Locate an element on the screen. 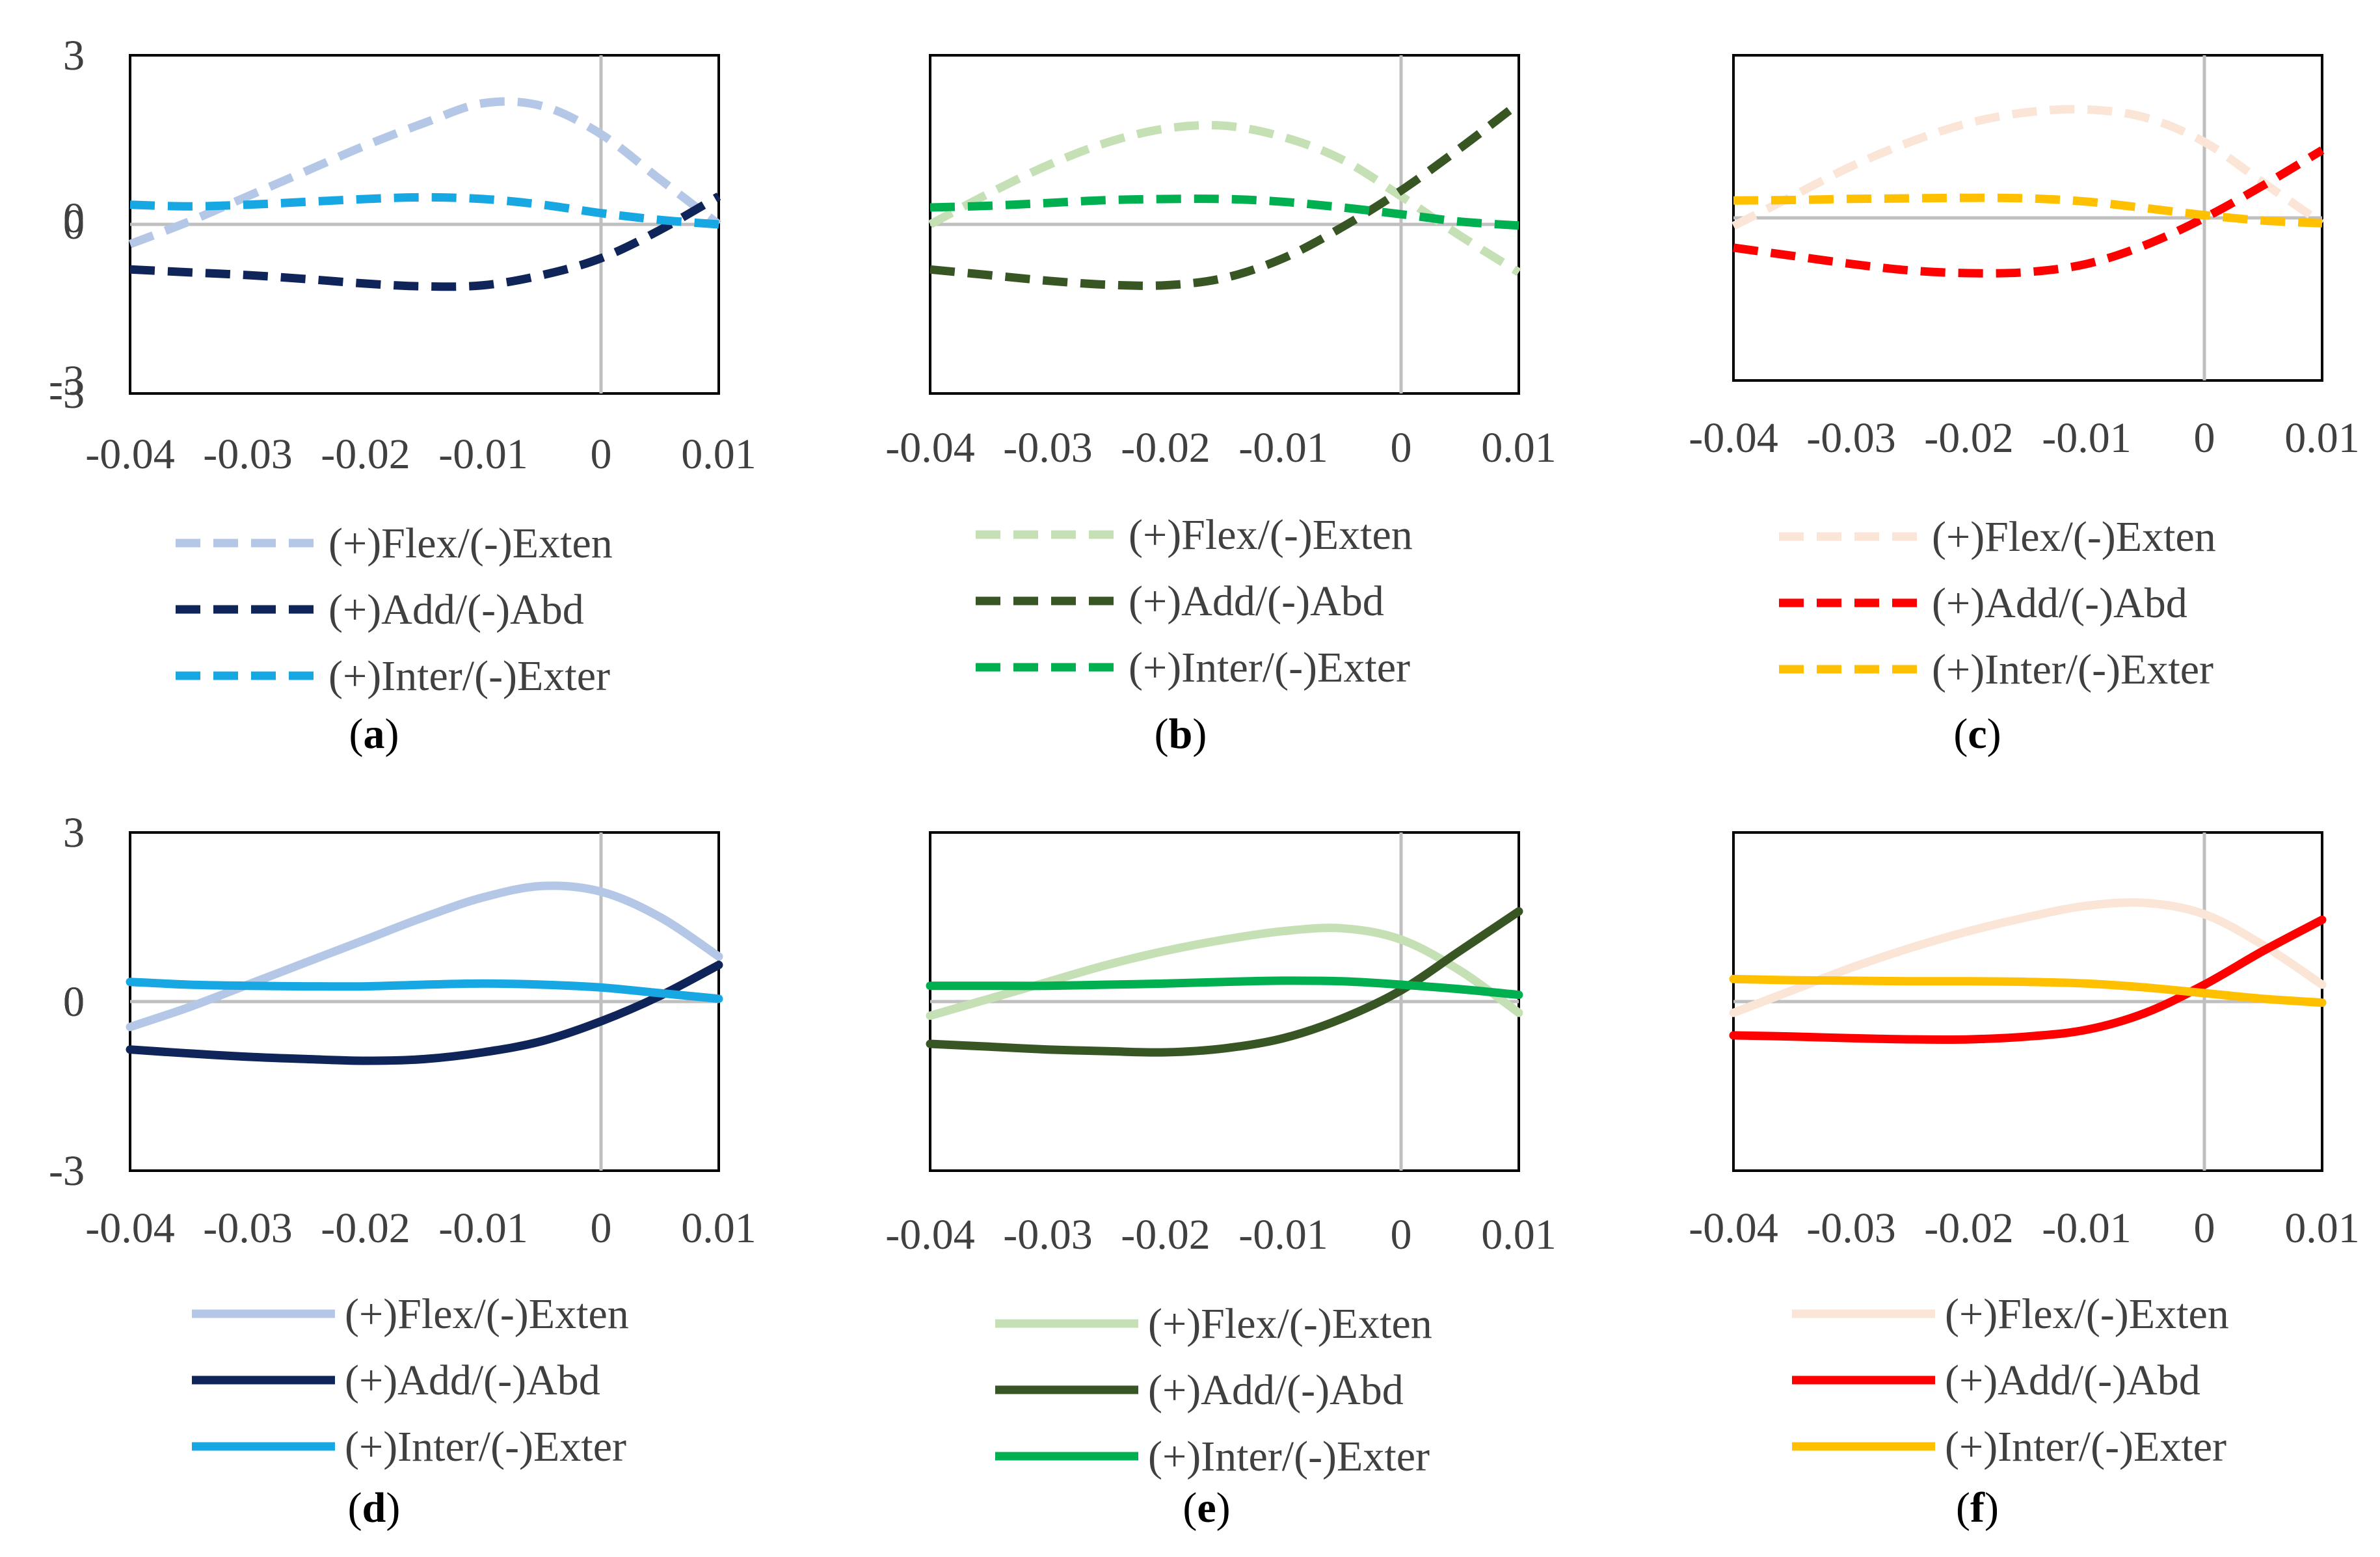 The height and width of the screenshot is (1557, 2380). panel-caption: (d) is located at coordinates (374, 1508).